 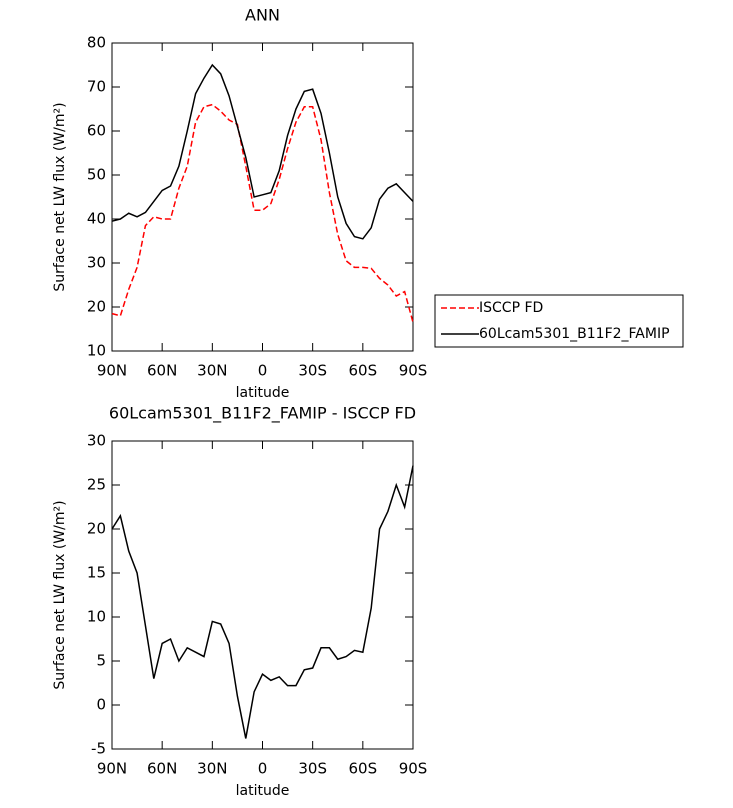 I want to click on y-tick-label: 25, so click(x=96, y=485).